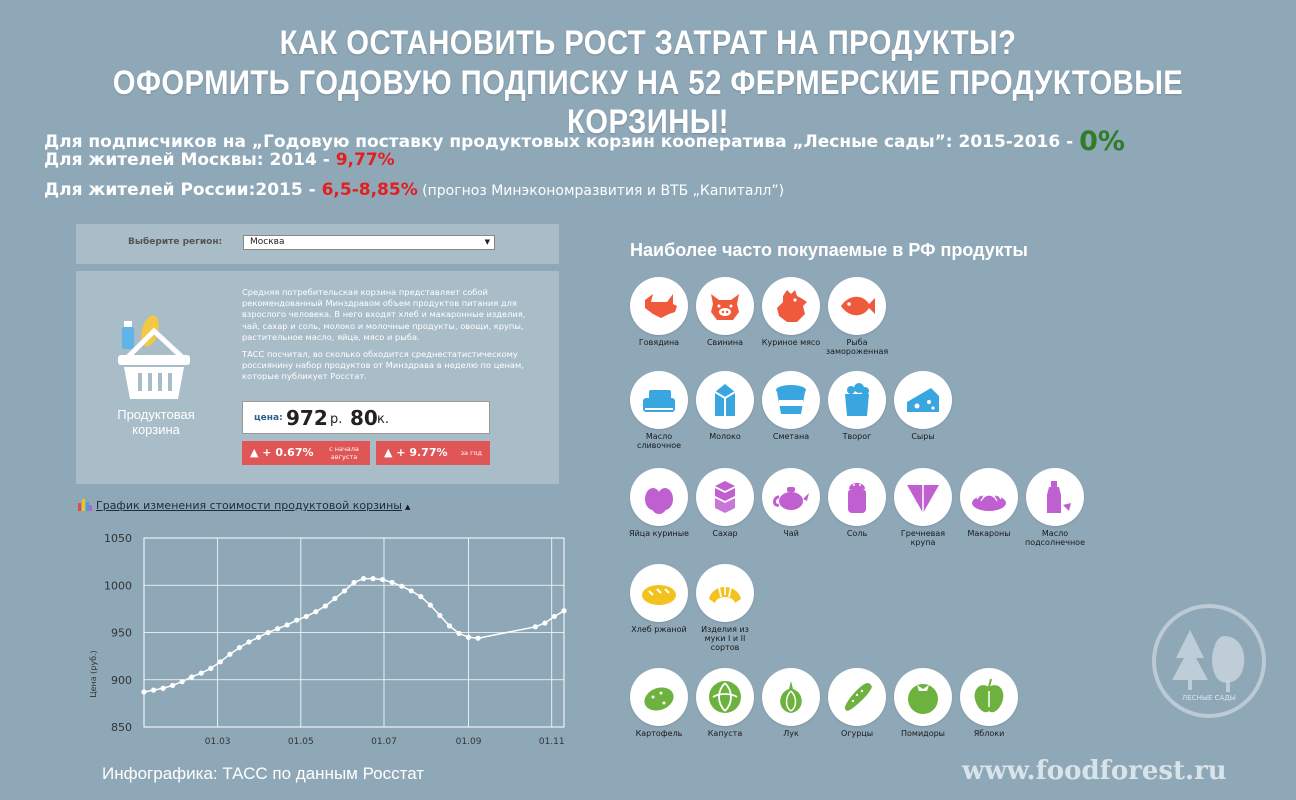 Image resolution: width=1296 pixels, height=800 pixels. I want to click on product-item: Хлеб ржаной, so click(659, 599).